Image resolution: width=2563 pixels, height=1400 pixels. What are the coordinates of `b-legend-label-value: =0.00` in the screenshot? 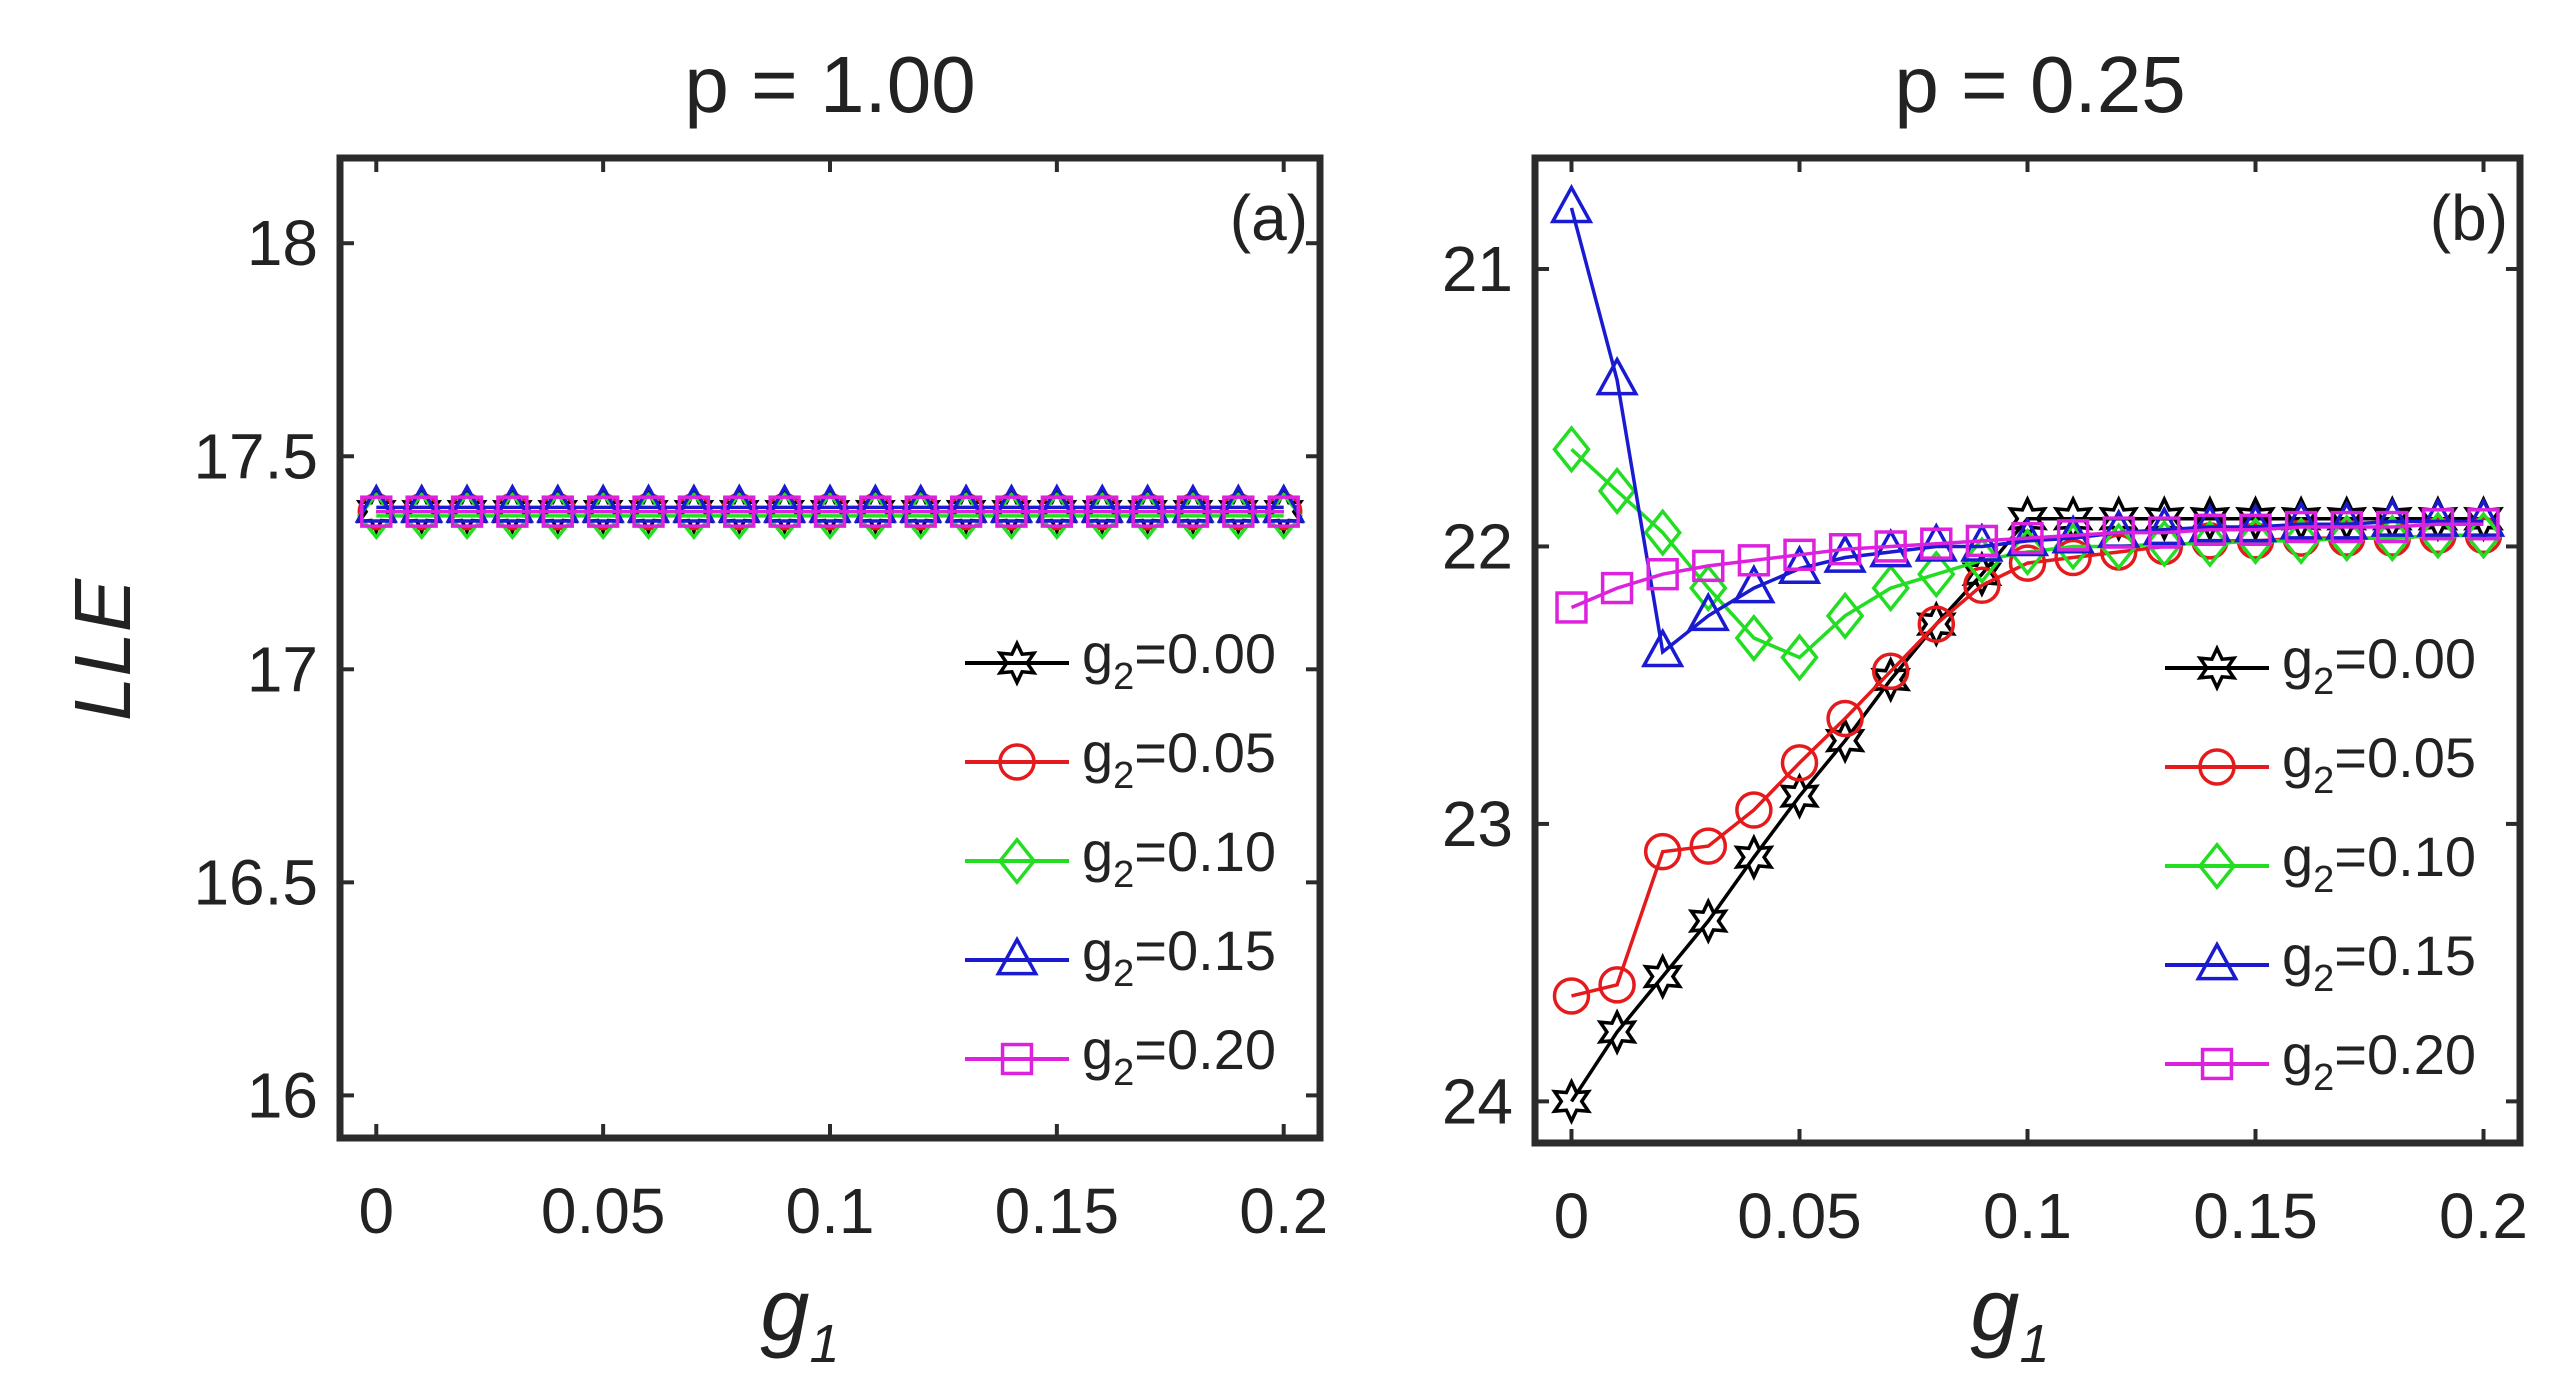 It's located at (2405, 658).